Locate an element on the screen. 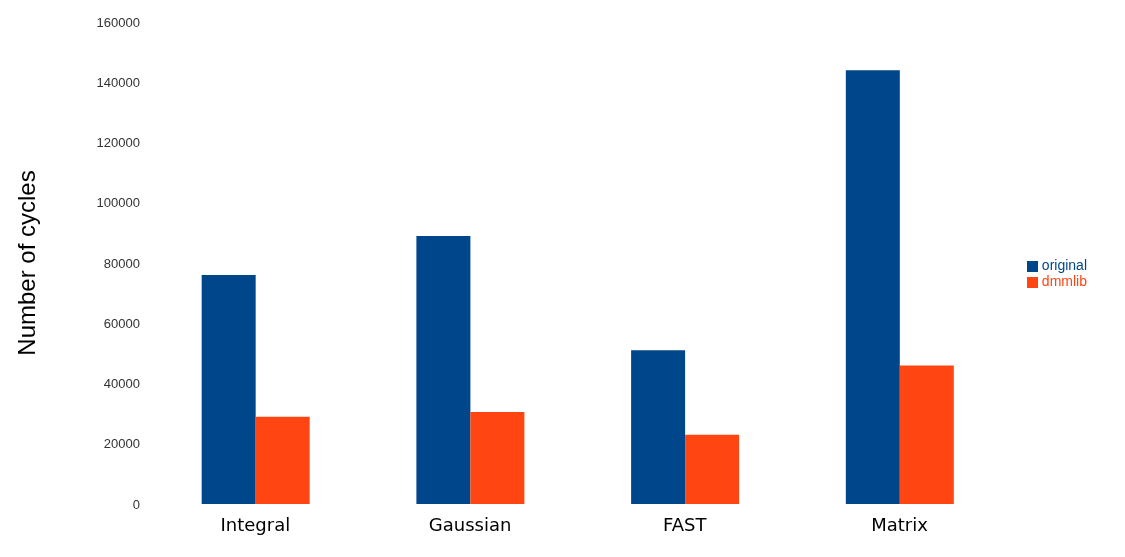 Image resolution: width=1125 pixels, height=557 pixels. x-tick-label: FAST is located at coordinates (685, 524).